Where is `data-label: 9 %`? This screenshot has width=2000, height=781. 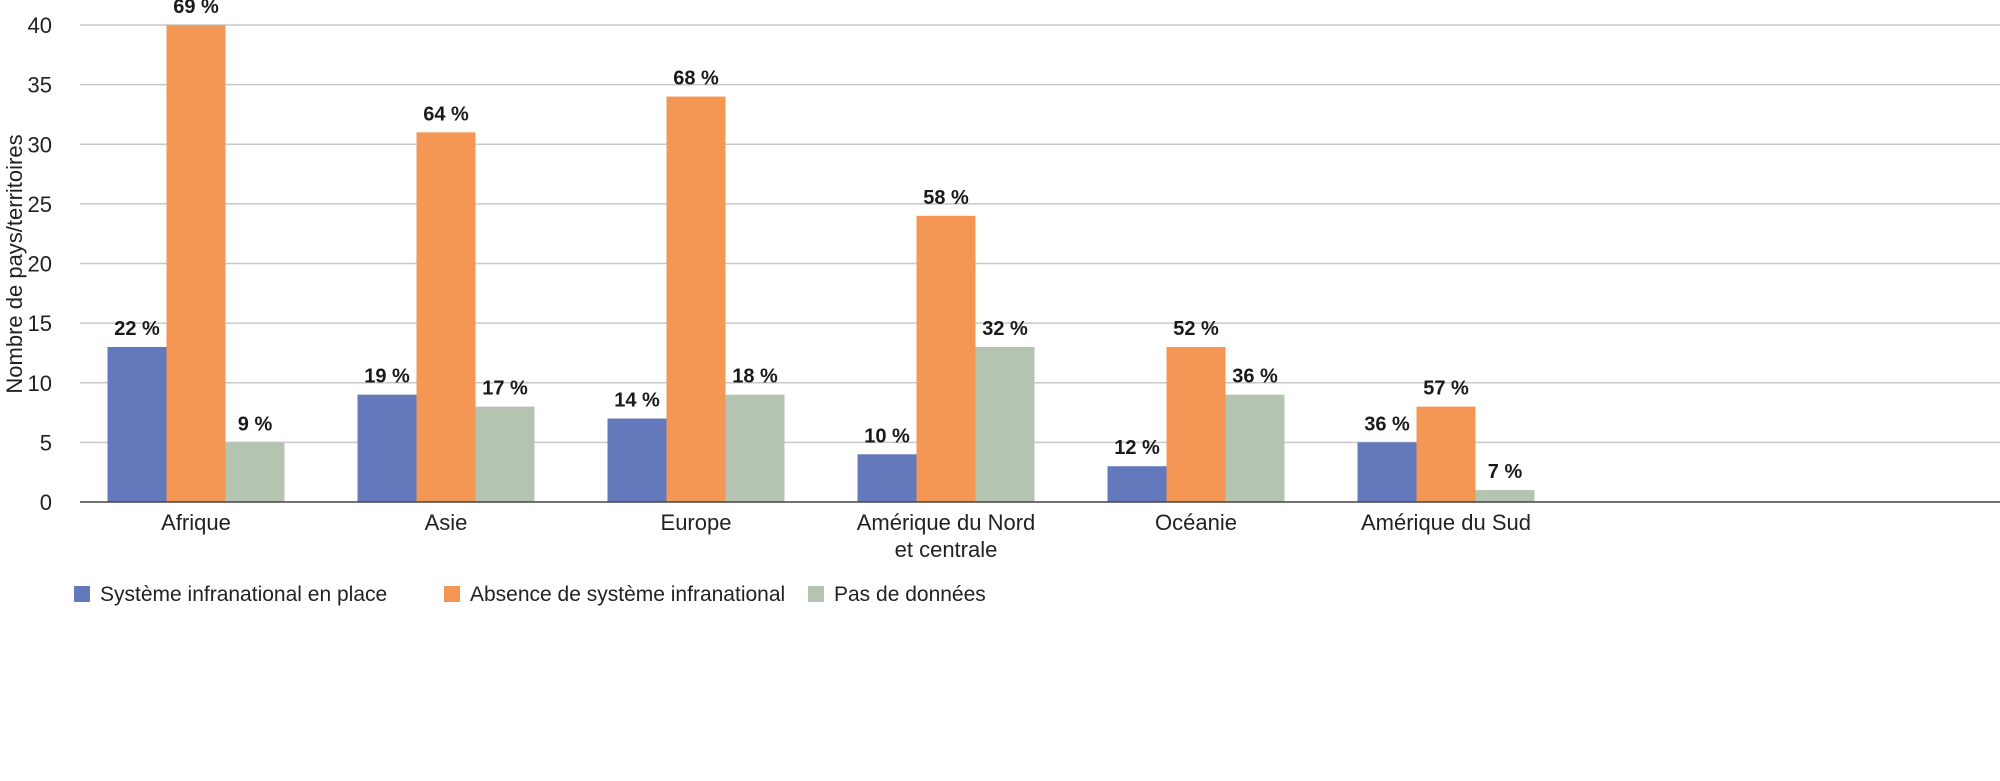 data-label: 9 % is located at coordinates (255, 424).